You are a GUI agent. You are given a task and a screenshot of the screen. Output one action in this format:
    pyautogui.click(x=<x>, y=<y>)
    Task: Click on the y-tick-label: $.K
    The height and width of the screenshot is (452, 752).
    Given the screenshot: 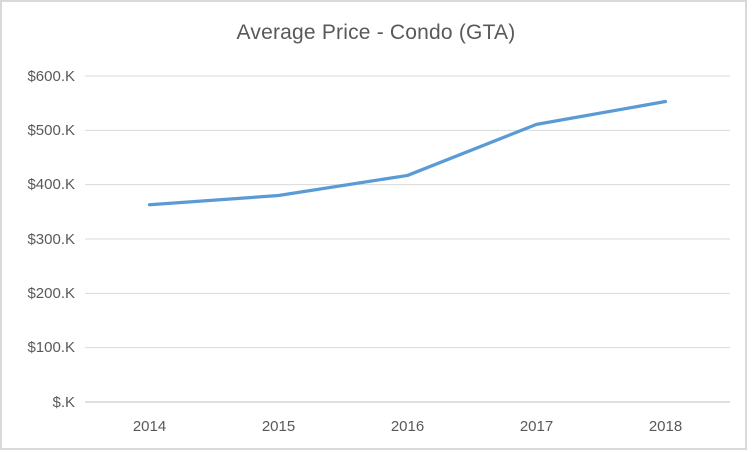 What is the action you would take?
    pyautogui.click(x=63, y=402)
    